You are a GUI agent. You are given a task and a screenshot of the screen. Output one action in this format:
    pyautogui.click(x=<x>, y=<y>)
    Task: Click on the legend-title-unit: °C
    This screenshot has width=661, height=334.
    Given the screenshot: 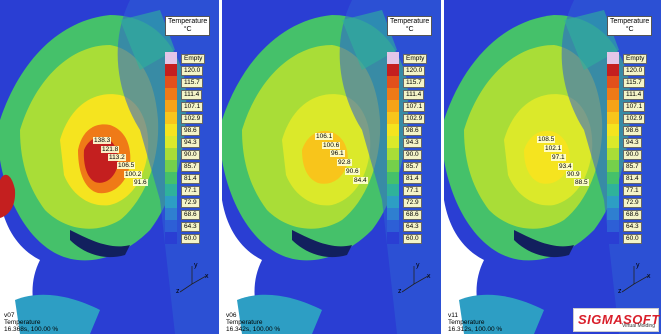 What is the action you would take?
    pyautogui.click(x=409, y=29)
    